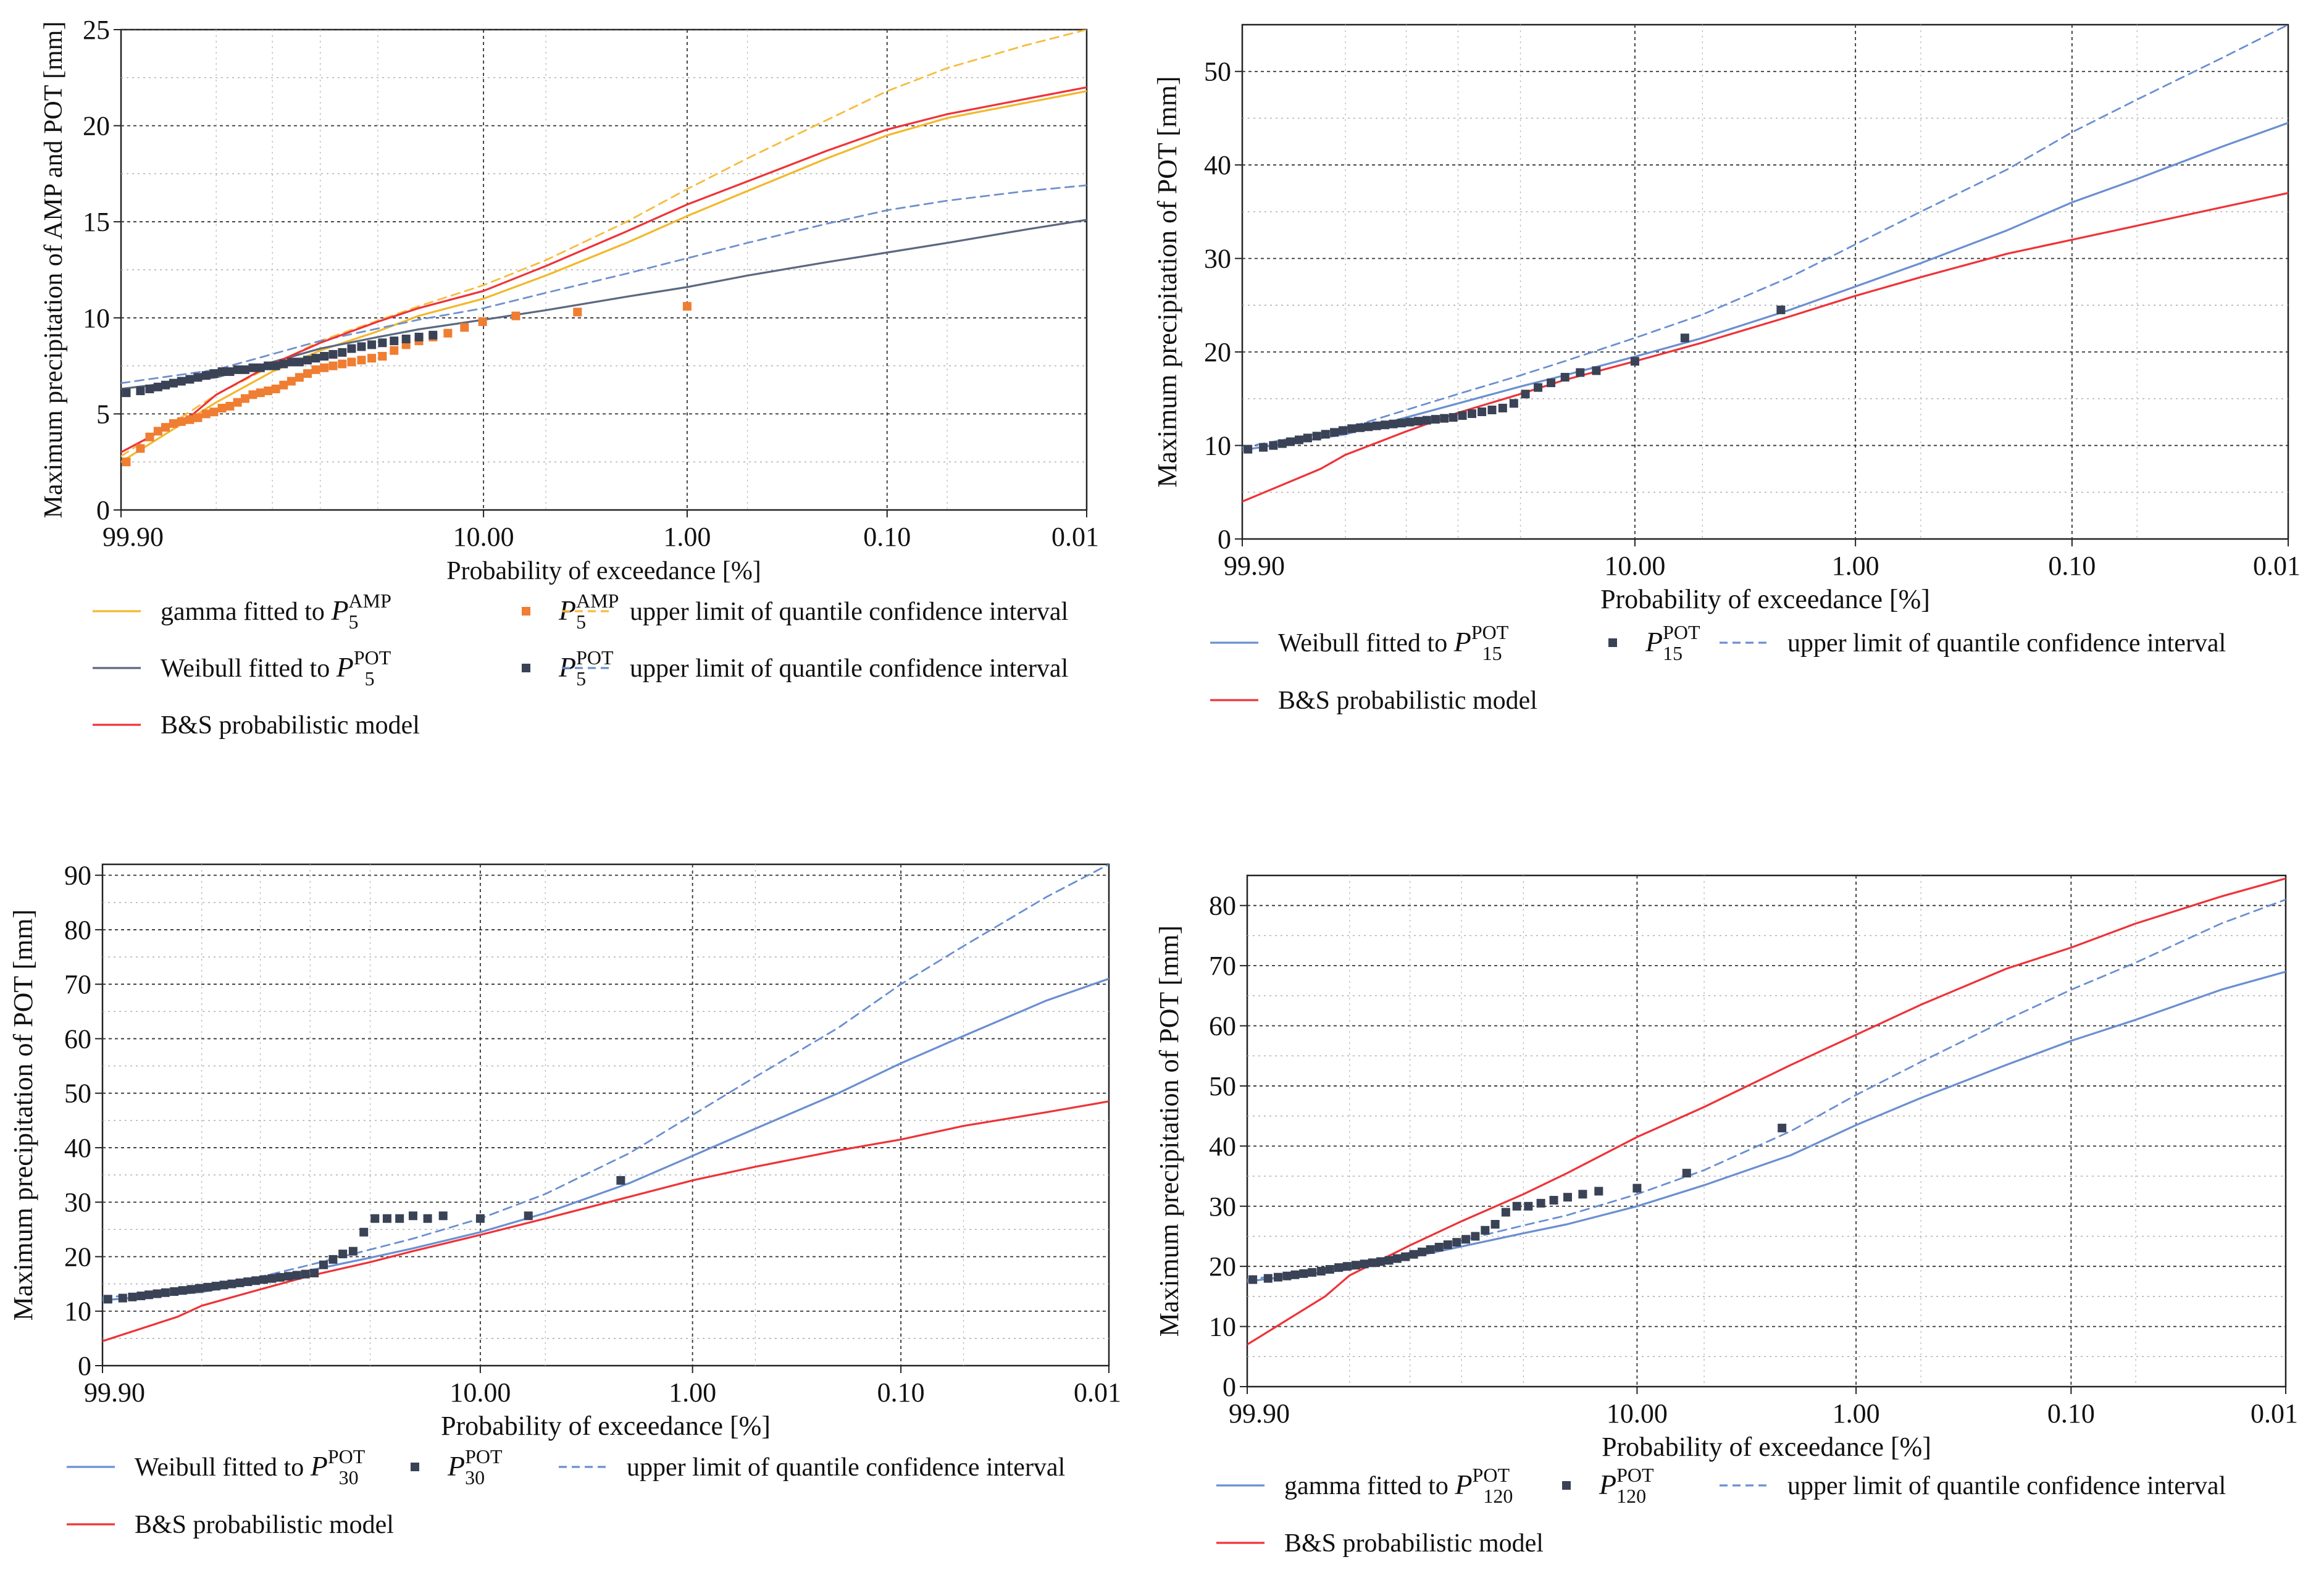  Describe the element at coordinates (77, 984) in the screenshot. I see `y-tick-label: 70` at that location.